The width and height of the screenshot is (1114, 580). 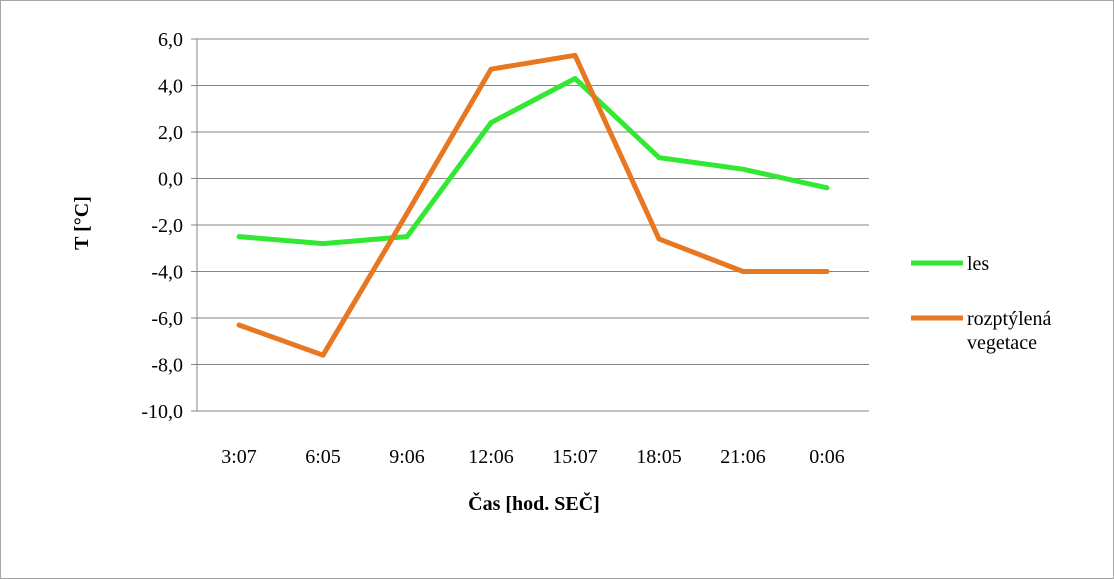 What do you see at coordinates (575, 457) in the screenshot?
I see `x-tick-label: 15:07` at bounding box center [575, 457].